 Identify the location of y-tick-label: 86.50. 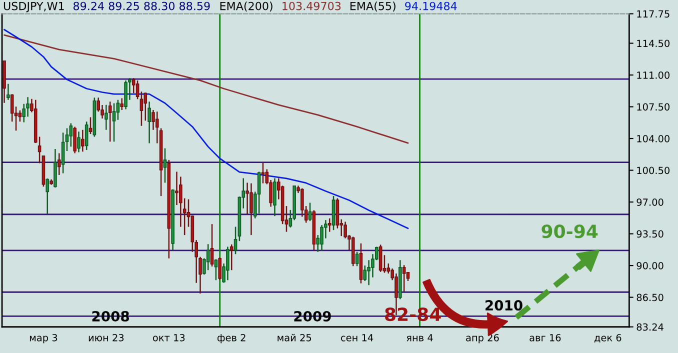
(650, 298).